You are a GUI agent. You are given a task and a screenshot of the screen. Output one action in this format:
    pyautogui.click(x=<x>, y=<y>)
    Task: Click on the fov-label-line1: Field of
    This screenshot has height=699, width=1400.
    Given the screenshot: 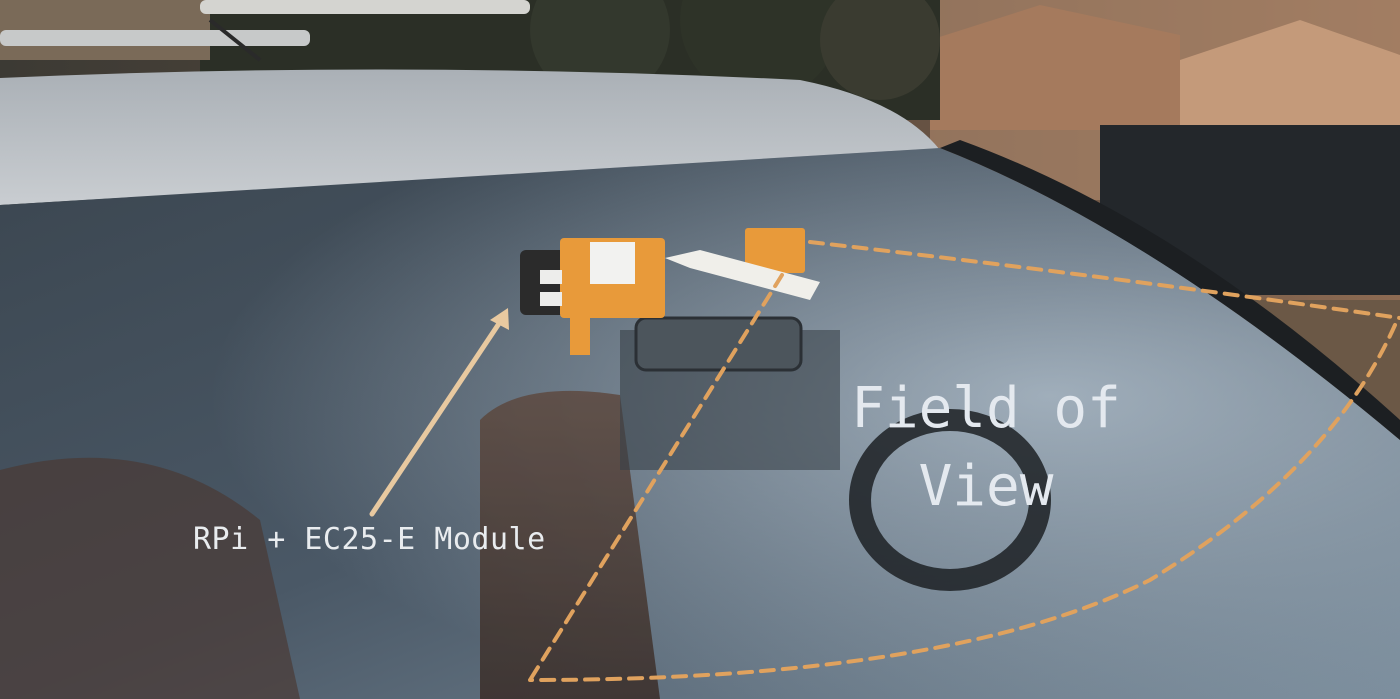 What is the action you would take?
    pyautogui.click(x=986, y=408)
    